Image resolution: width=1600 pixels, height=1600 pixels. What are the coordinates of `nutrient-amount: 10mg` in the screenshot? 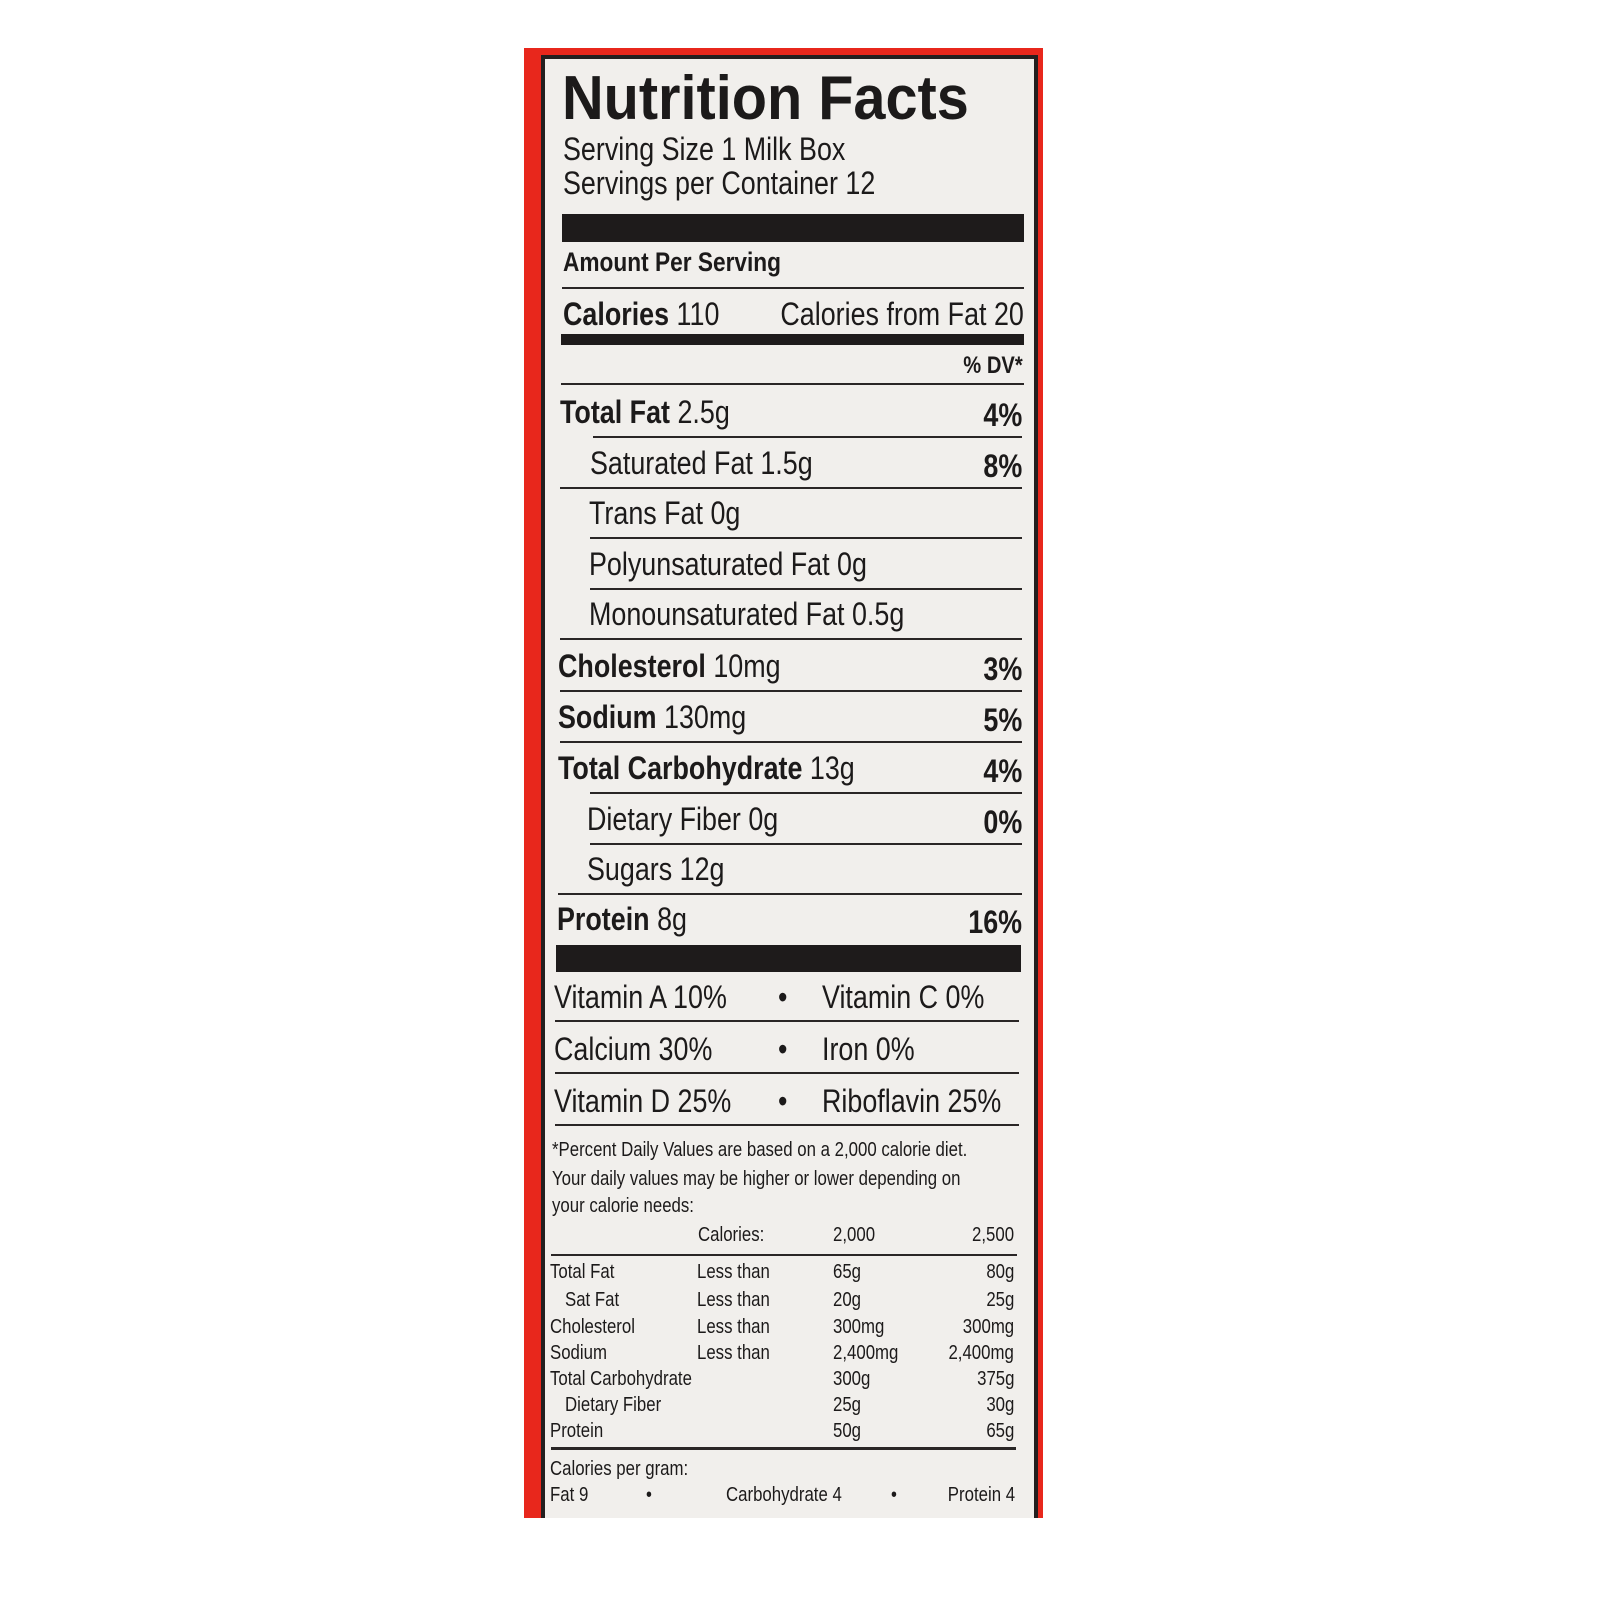 It's located at (747, 666).